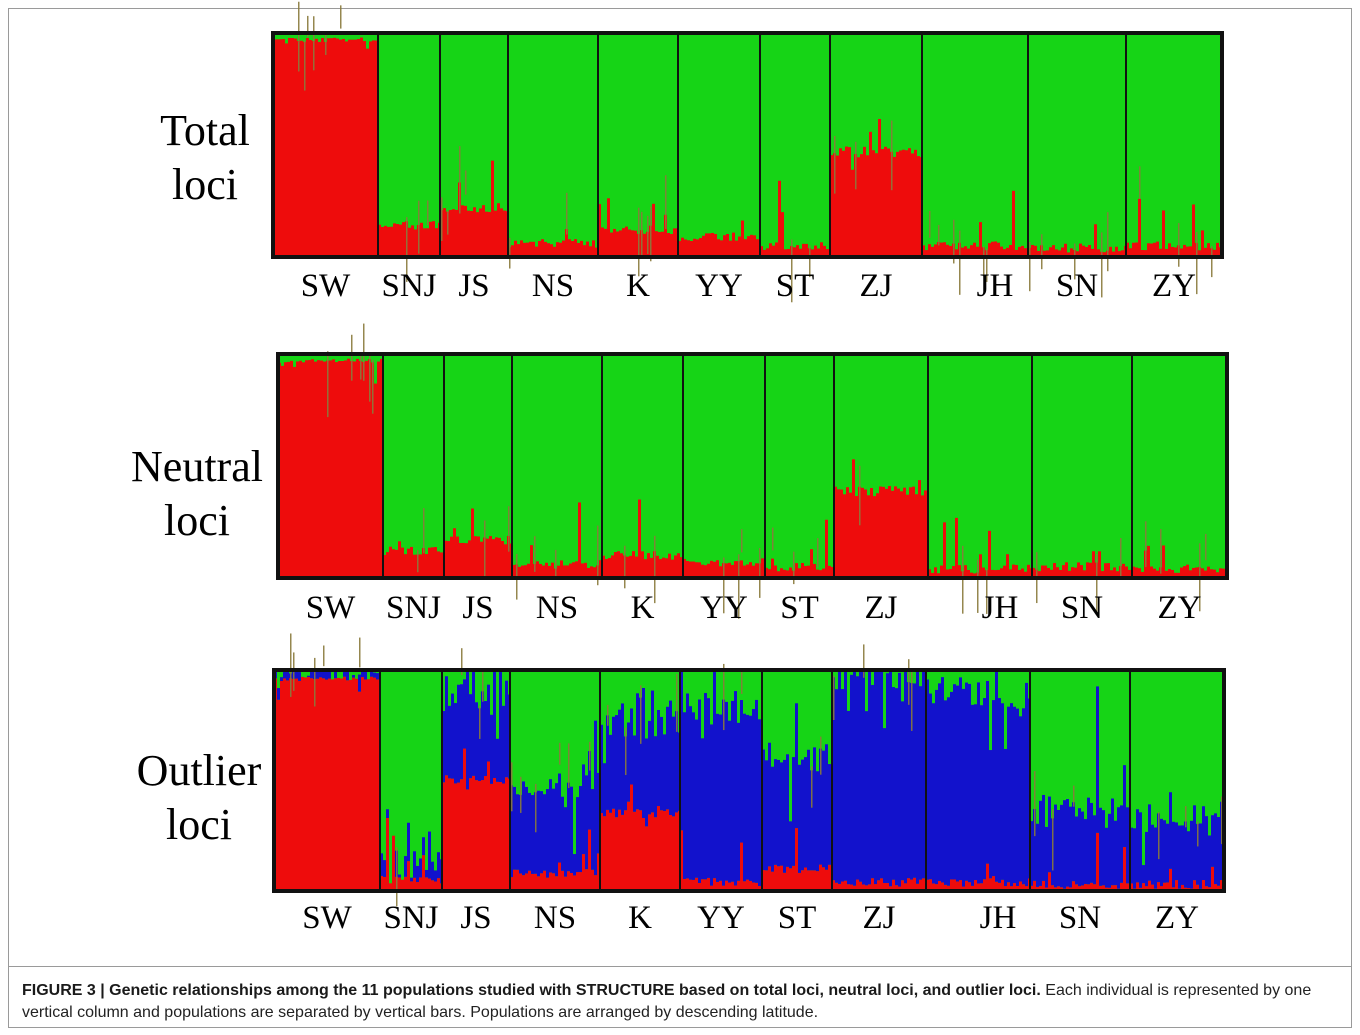 The width and height of the screenshot is (1360, 1035). Describe the element at coordinates (724, 608) in the screenshot. I see `population-label-yy: YY` at that location.